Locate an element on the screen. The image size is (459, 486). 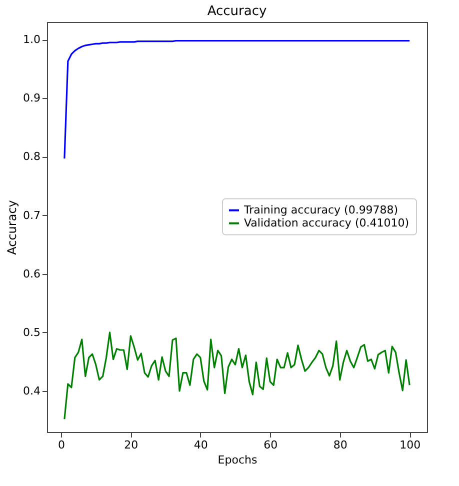
x-tick-label: 80 is located at coordinates (340, 445).